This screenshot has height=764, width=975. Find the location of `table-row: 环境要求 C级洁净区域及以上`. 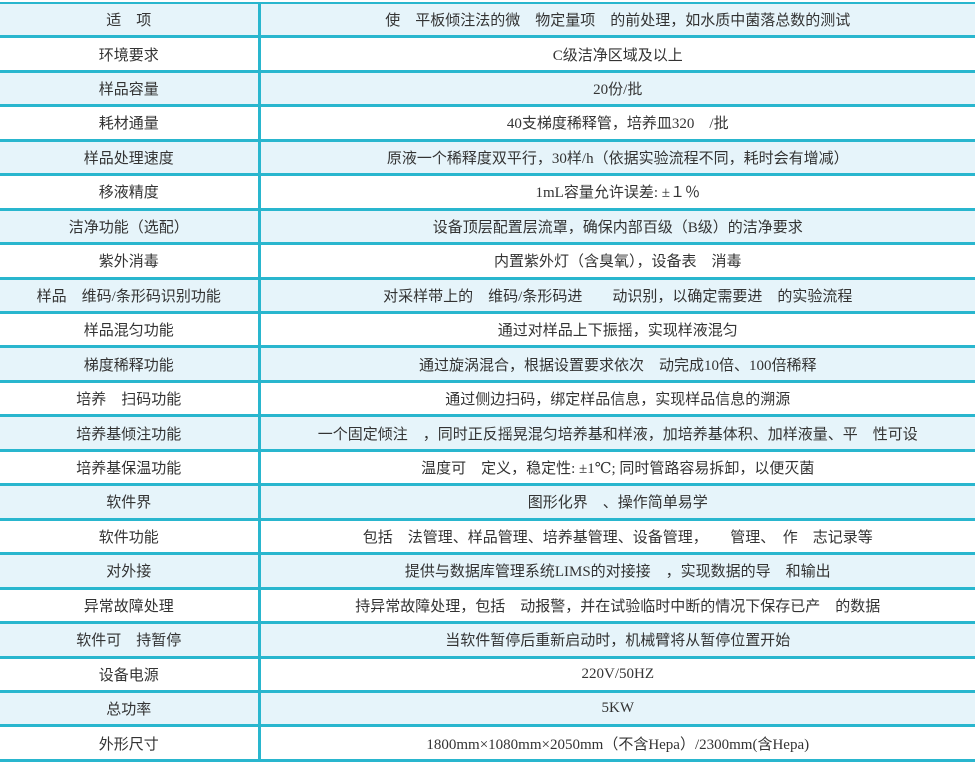

table-row: 环境要求 C级洁净区域及以上 is located at coordinates (487, 53).